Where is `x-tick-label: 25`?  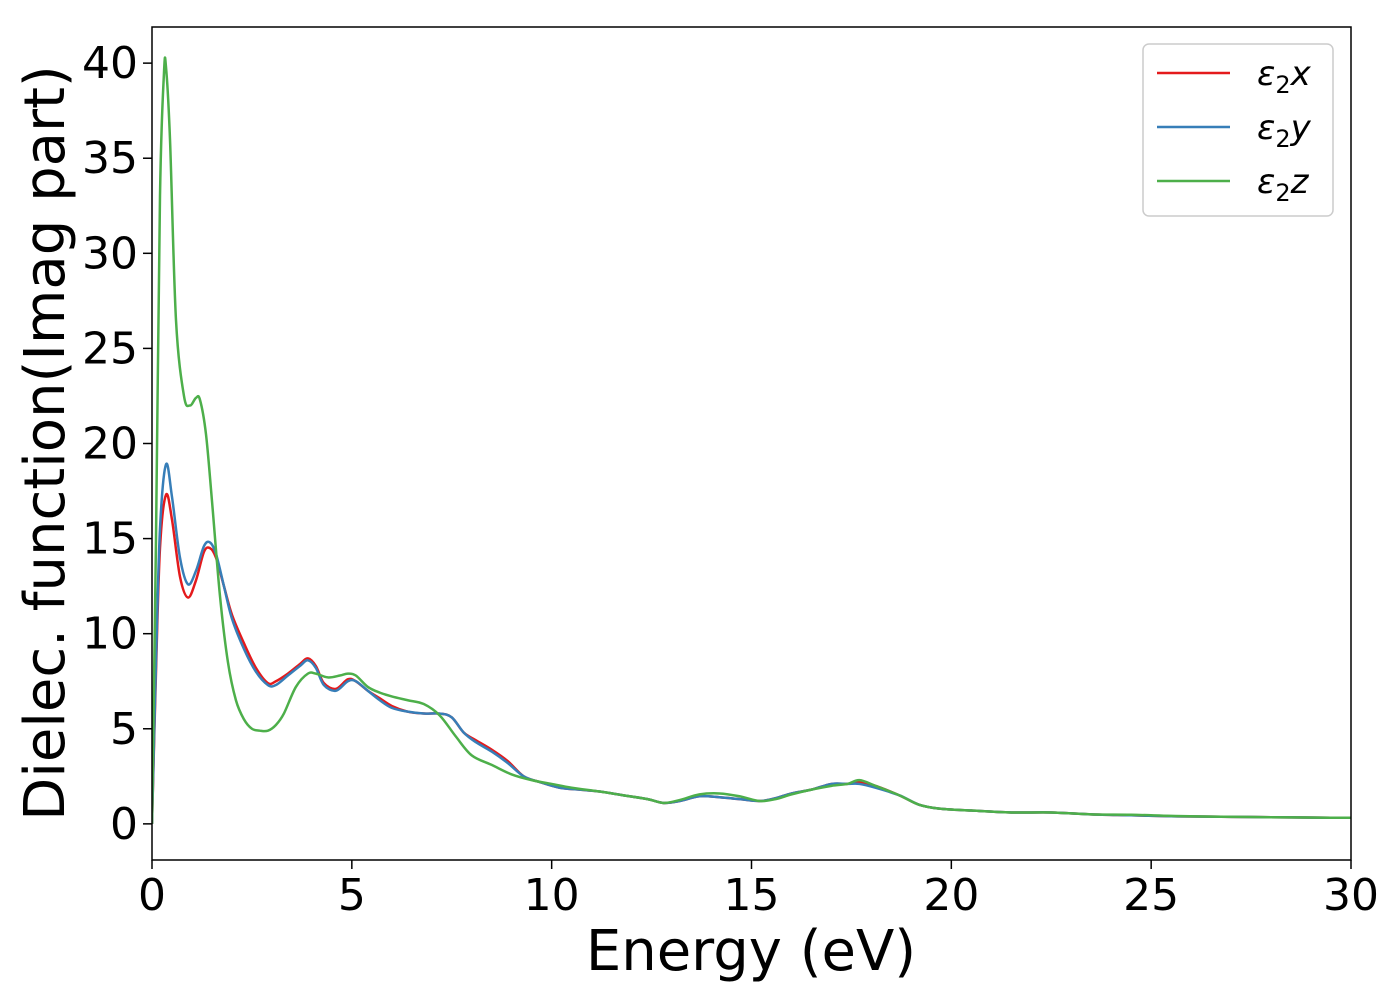 x-tick-label: 25 is located at coordinates (1151, 895).